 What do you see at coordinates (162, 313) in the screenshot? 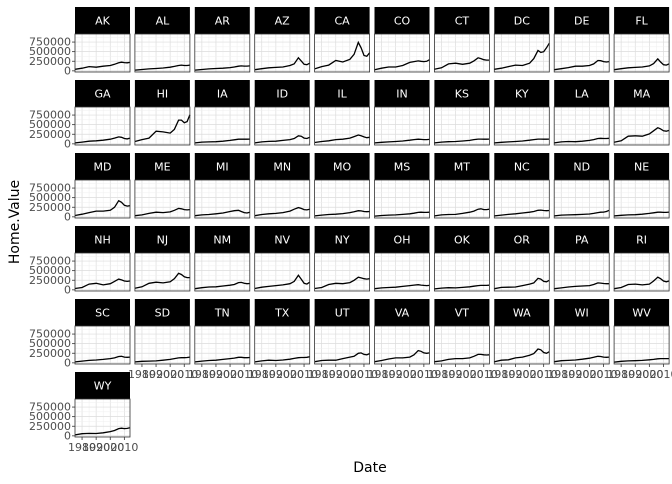
I see `facet-label: SD` at bounding box center [162, 313].